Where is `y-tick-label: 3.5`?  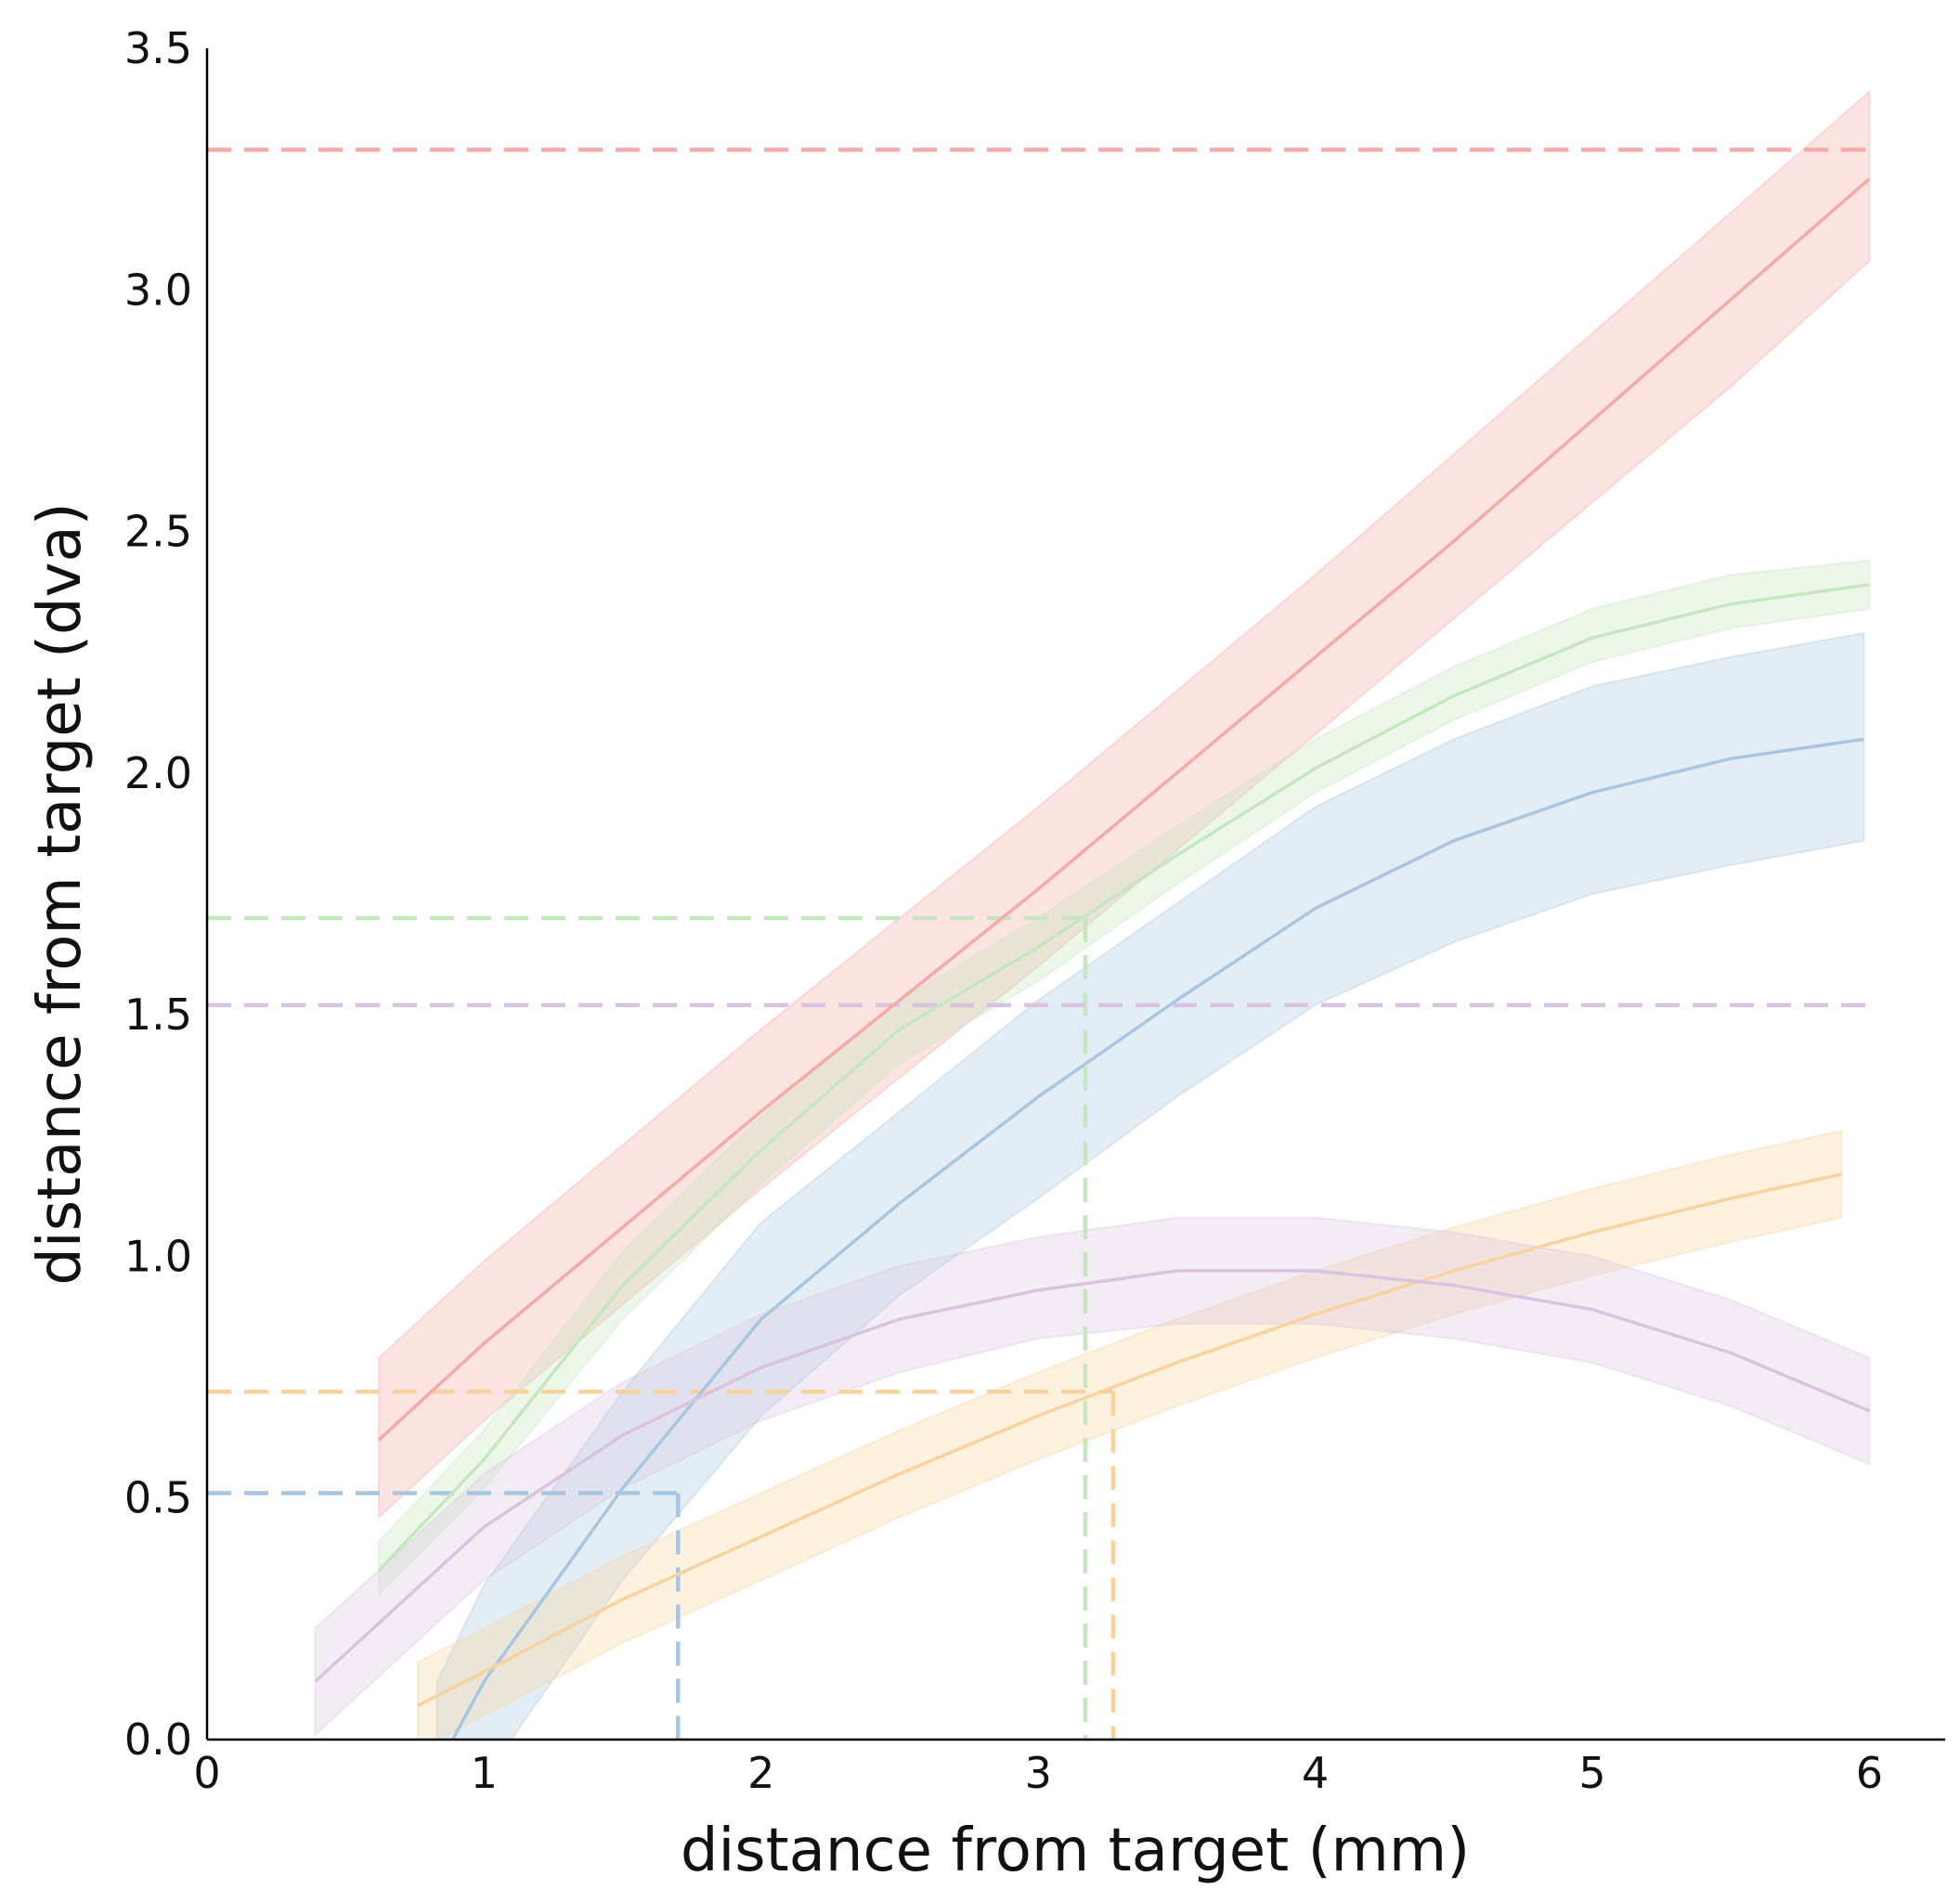 y-tick-label: 3.5 is located at coordinates (158, 48).